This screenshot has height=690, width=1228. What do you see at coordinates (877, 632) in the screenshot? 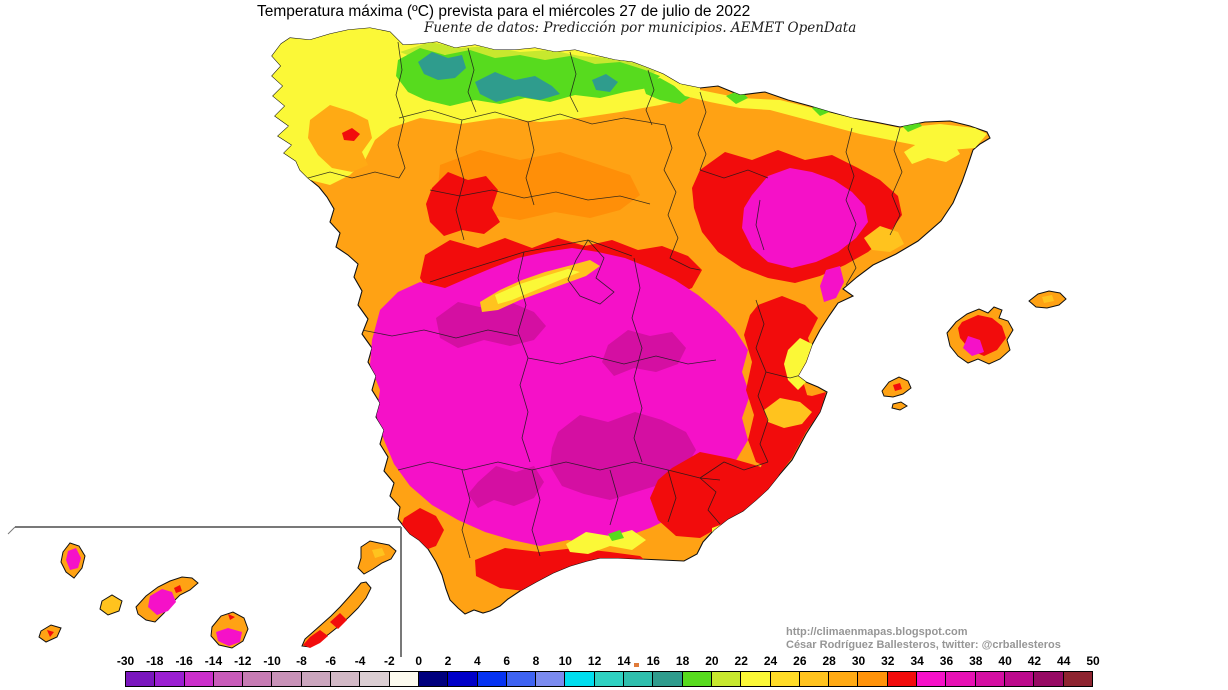
I see `credits-url: http://climaenmapas.blogspot.com` at bounding box center [877, 632].